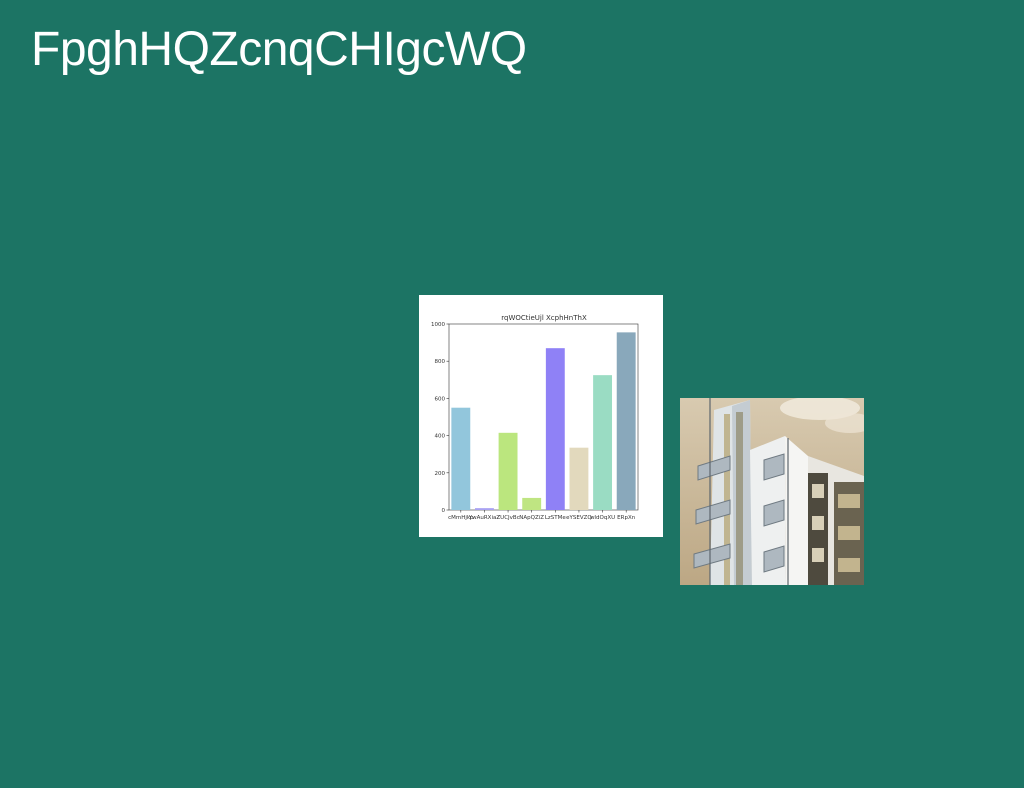 Image resolution: width=1024 pixels, height=788 pixels. What do you see at coordinates (440, 399) in the screenshot?
I see `y-tick-label: 600` at bounding box center [440, 399].